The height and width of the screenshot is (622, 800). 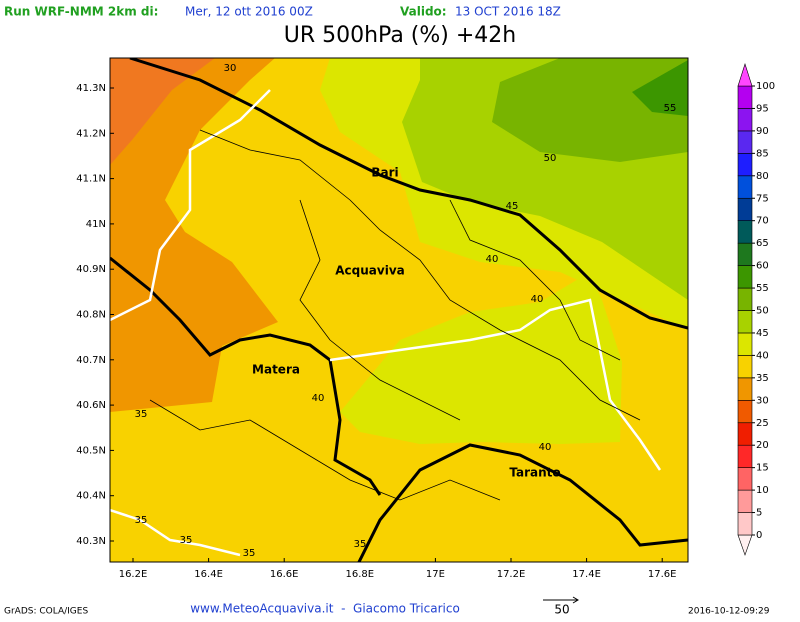 I want to click on lat-label: 40.5N, so click(x=91, y=450).